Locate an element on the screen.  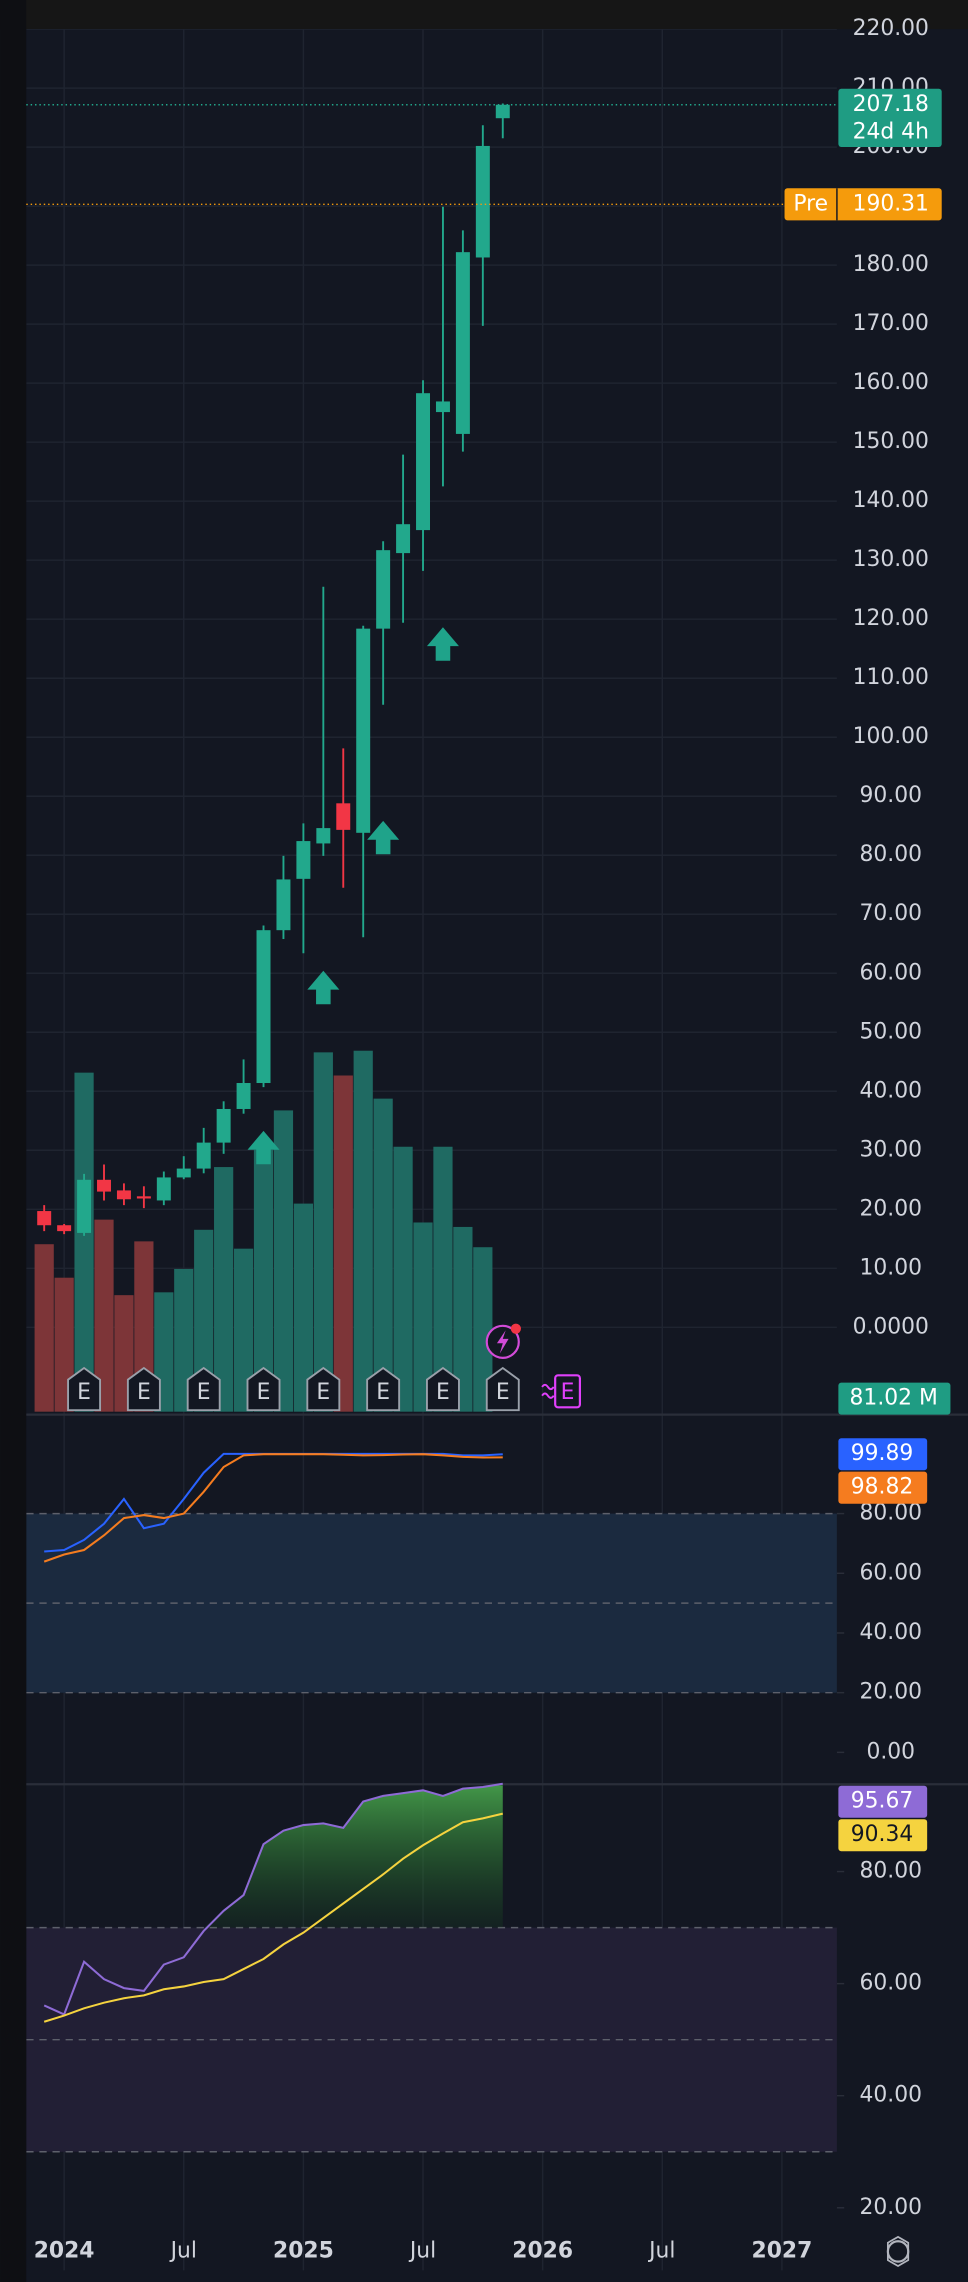
y-tick-label: 140.00 is located at coordinates (891, 500).